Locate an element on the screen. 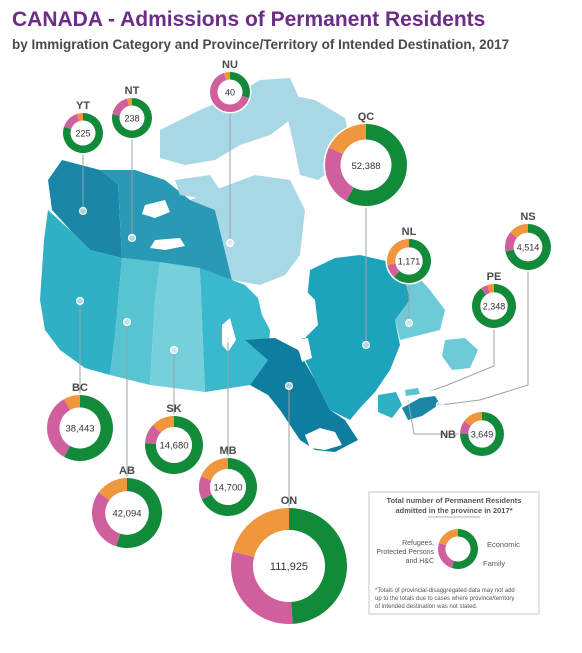 The image size is (582, 653). donut-mb: 14,700 MB is located at coordinates (228, 481).